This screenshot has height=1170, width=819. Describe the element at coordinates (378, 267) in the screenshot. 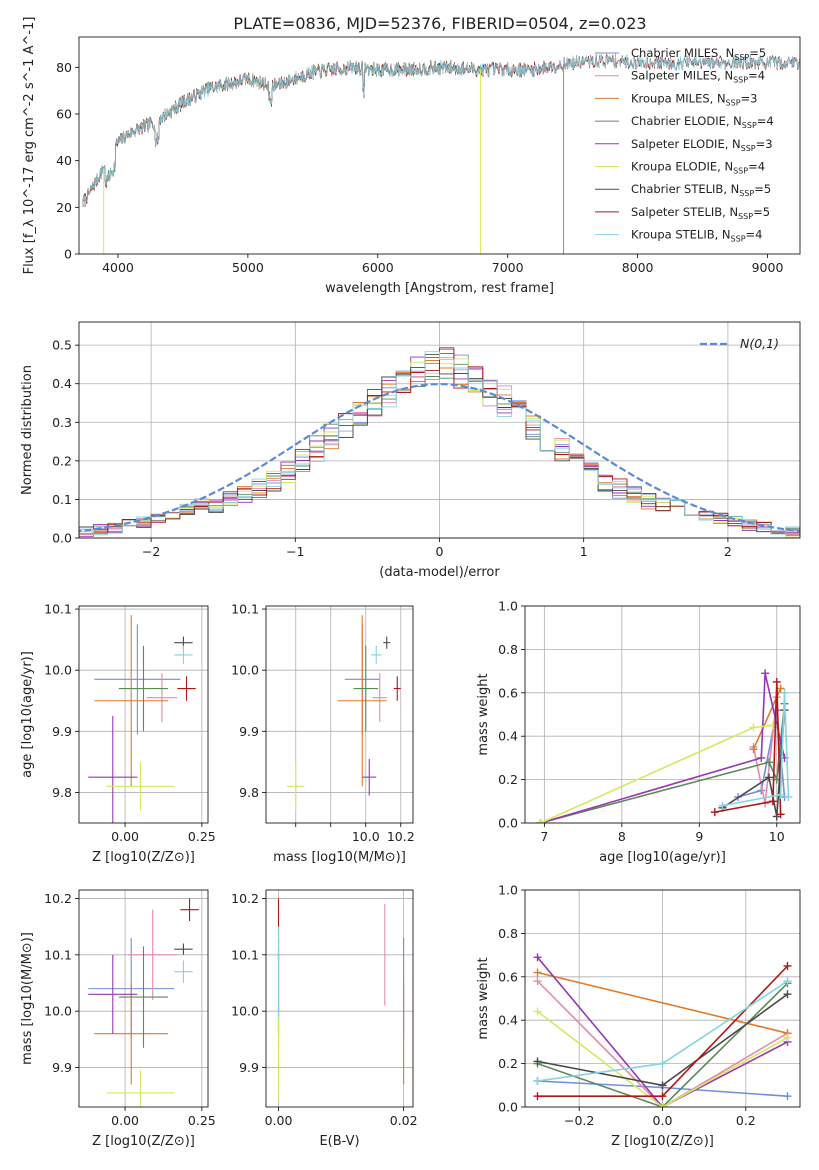

I see `x-tick-label: 6000` at that location.